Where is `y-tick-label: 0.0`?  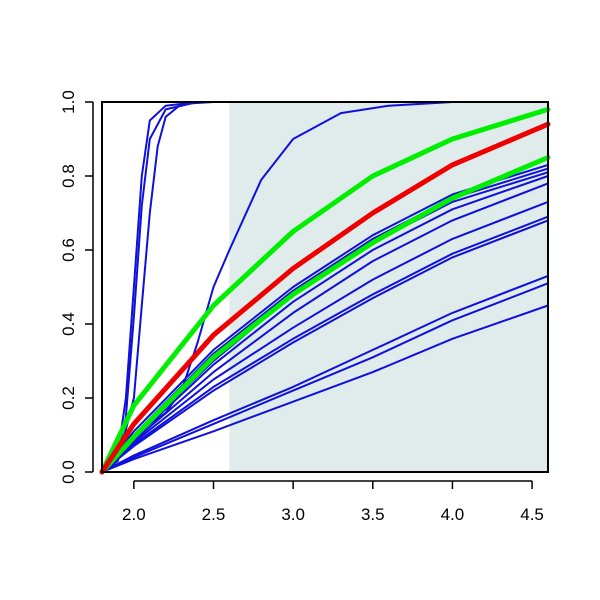
y-tick-label: 0.0 is located at coordinates (68, 472).